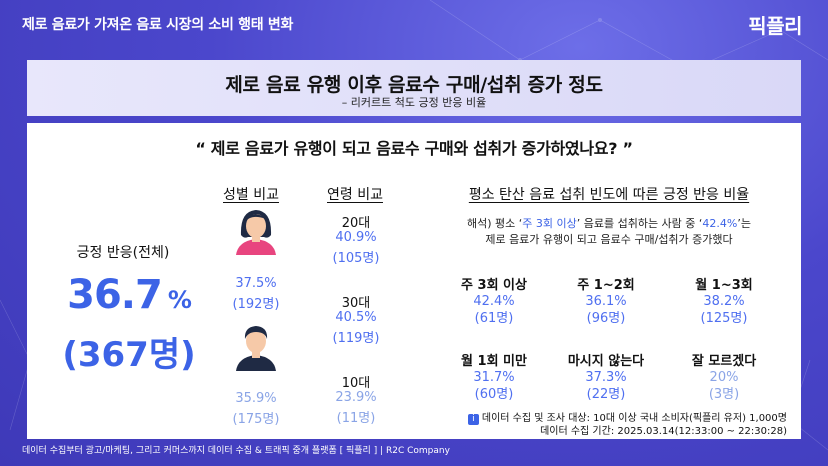  I want to click on freq-label: 잘 모르겠다, so click(724, 361).